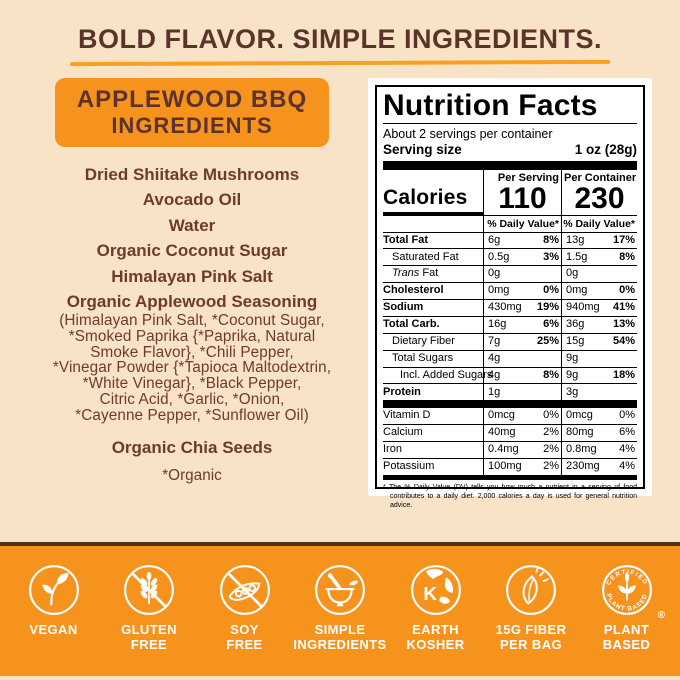  Describe the element at coordinates (551, 374) in the screenshot. I see `nutrient-daily-value: 8%` at that location.